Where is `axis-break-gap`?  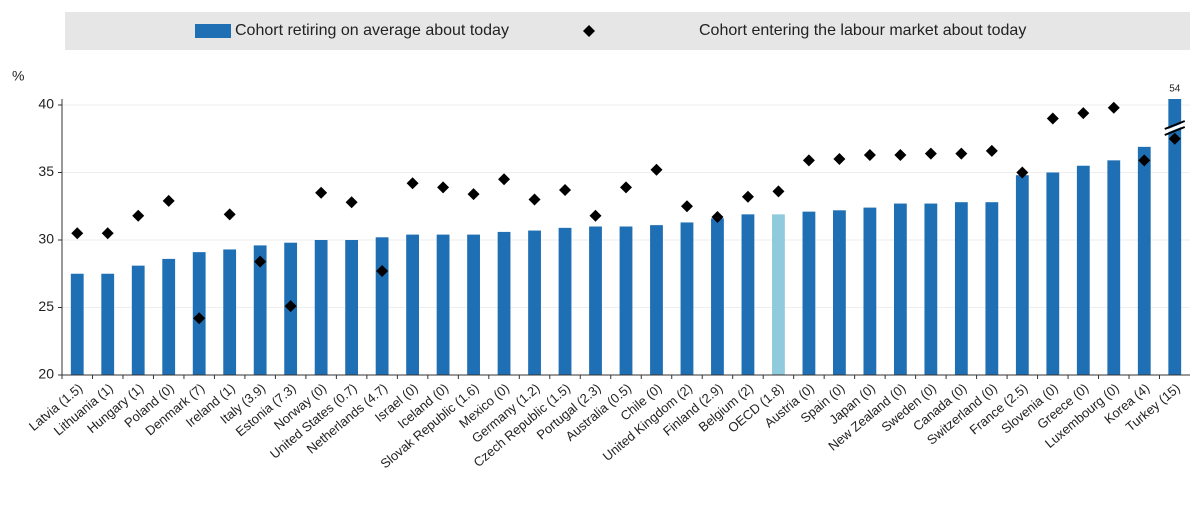 axis-break-gap is located at coordinates (1175, 128).